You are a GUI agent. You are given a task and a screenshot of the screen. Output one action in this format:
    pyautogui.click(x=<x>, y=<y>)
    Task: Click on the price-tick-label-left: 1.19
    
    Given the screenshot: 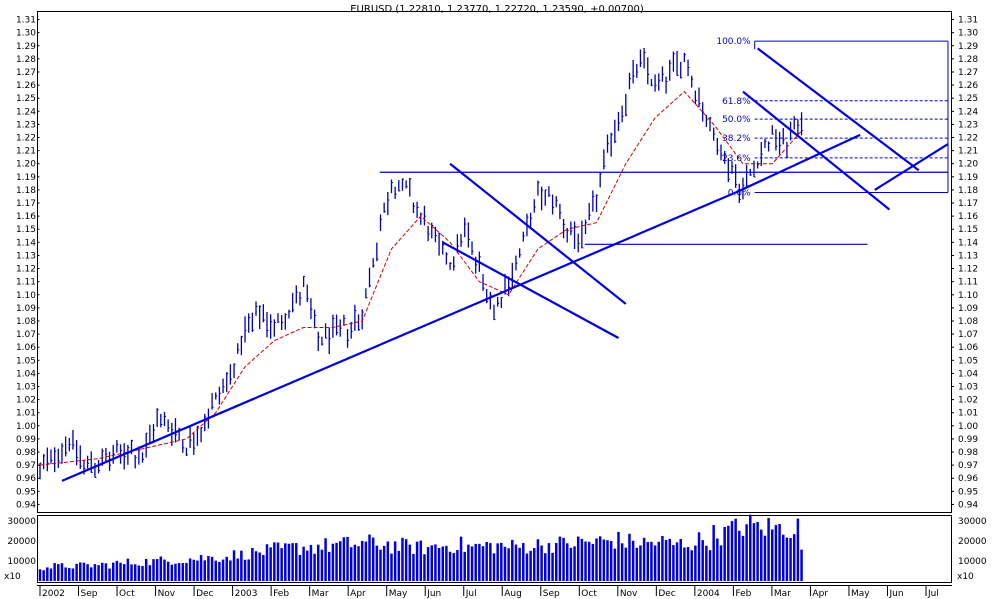 What is the action you would take?
    pyautogui.click(x=26, y=178)
    